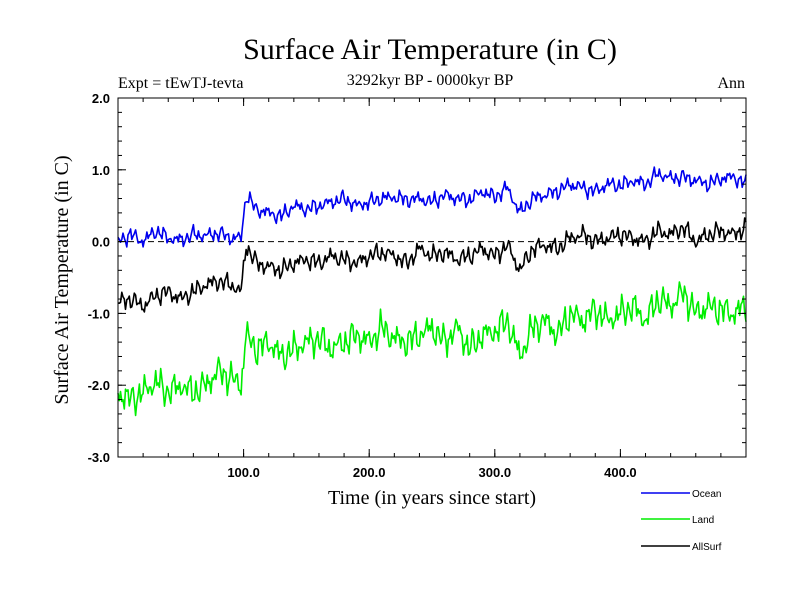 The height and width of the screenshot is (600, 800). I want to click on x-tick-label: 400.0, so click(620, 472).